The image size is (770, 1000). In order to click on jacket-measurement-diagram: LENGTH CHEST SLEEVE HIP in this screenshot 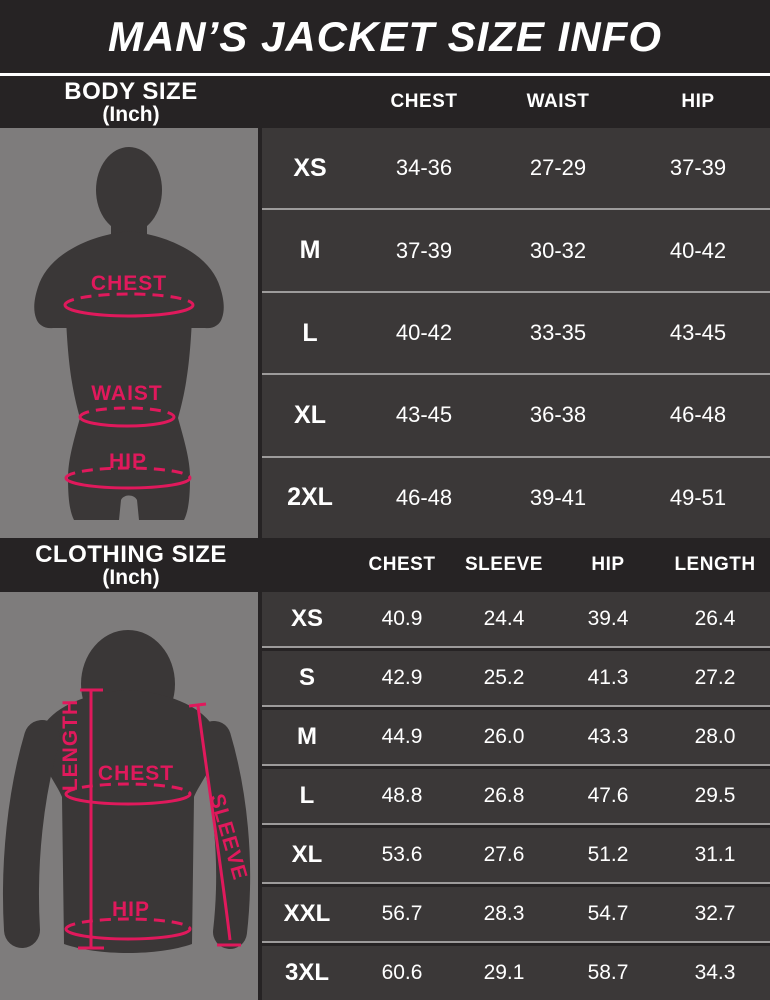, I will do `click(127, 791)`.